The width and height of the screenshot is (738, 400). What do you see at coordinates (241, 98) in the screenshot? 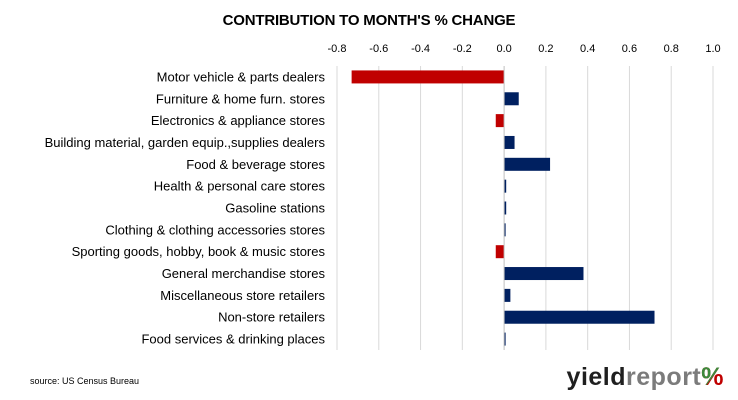
I see `category-label: Furniture & home furn. stores` at bounding box center [241, 98].